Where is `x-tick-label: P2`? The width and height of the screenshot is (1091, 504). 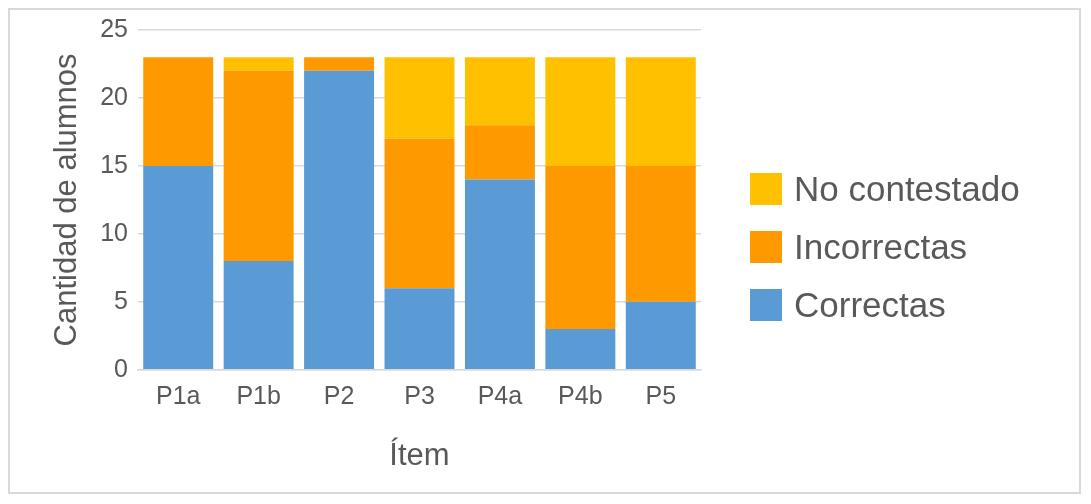 x-tick-label: P2 is located at coordinates (339, 394).